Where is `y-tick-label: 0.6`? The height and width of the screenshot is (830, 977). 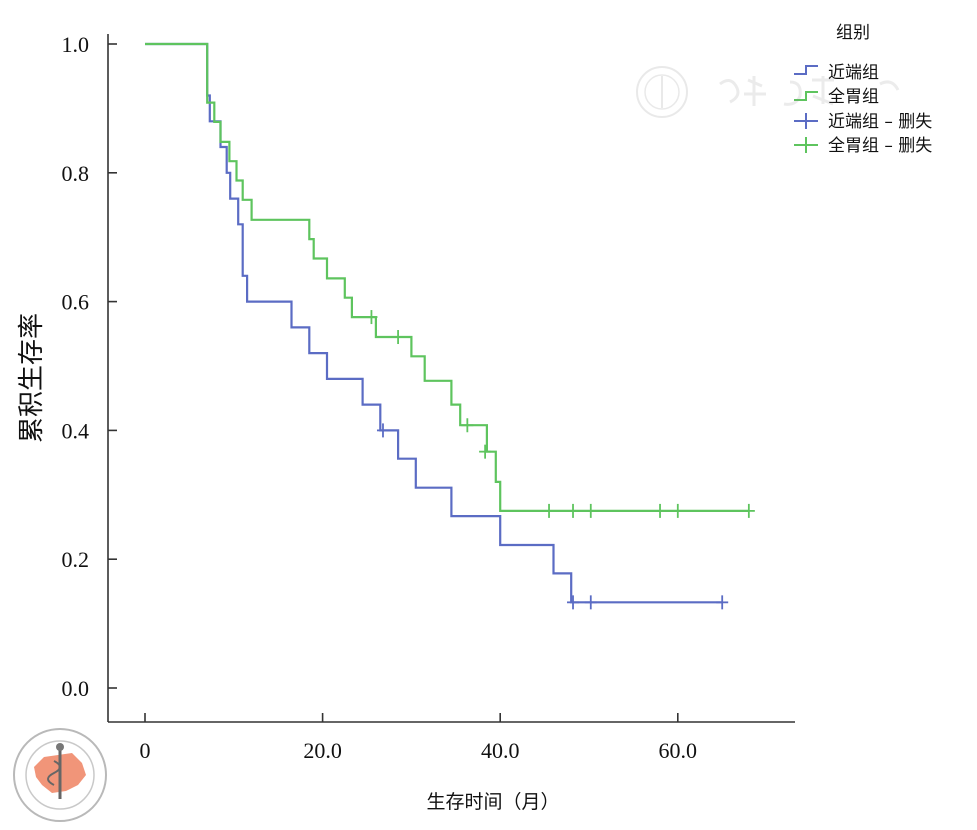
y-tick-label: 0.6 is located at coordinates (76, 302).